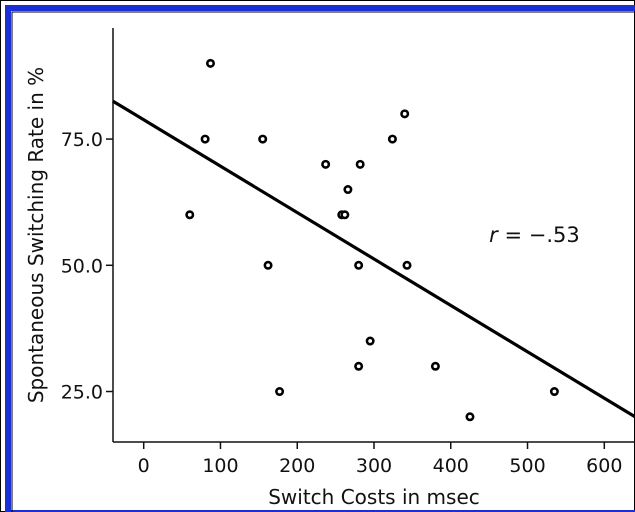 The width and height of the screenshot is (635, 512). What do you see at coordinates (82, 140) in the screenshot?
I see `y-tick-label: 75.0` at bounding box center [82, 140].